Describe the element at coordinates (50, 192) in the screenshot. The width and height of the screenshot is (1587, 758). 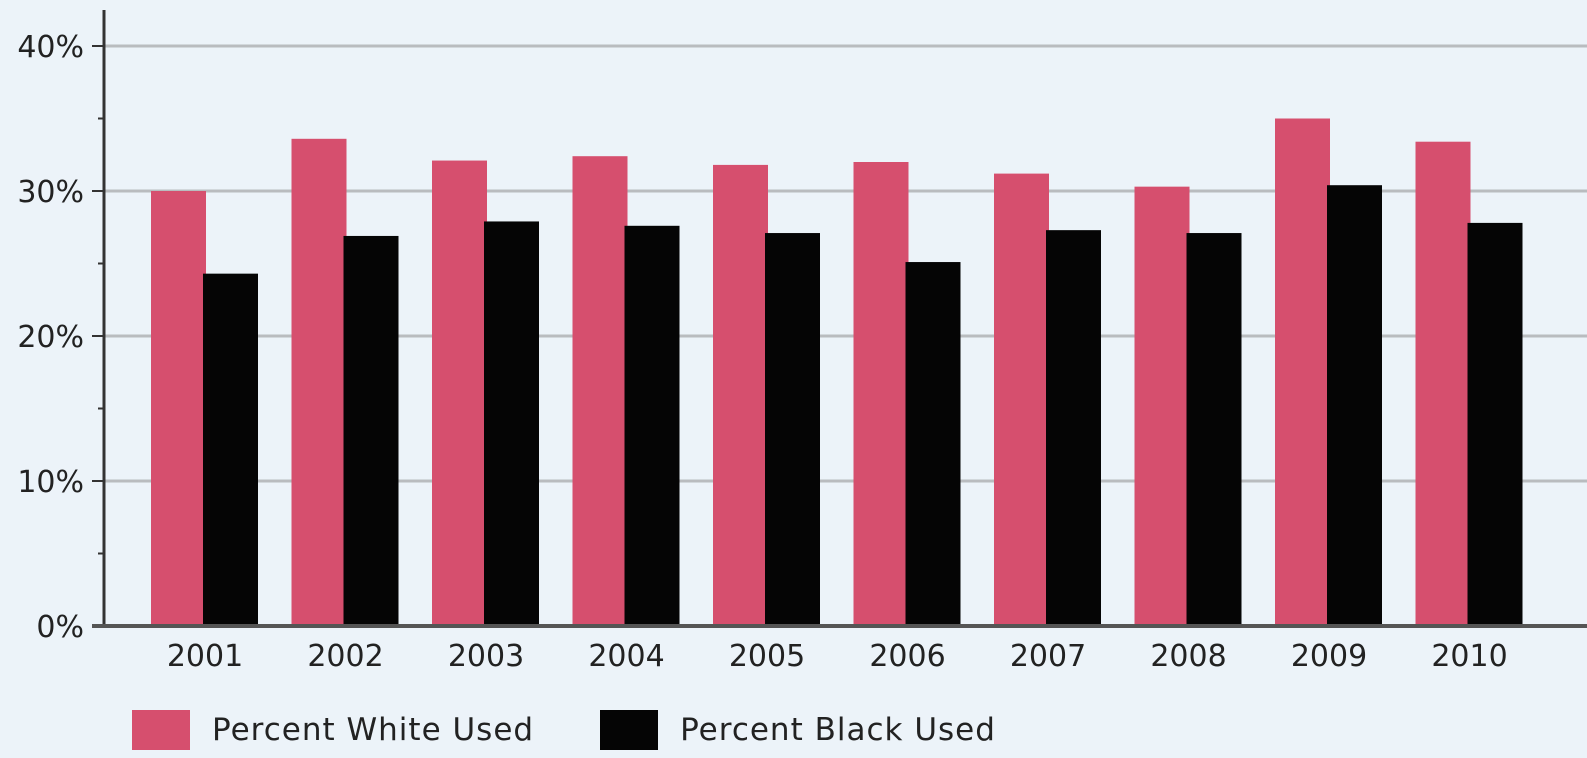
I see `y-tick-label-30: 30%` at that location.